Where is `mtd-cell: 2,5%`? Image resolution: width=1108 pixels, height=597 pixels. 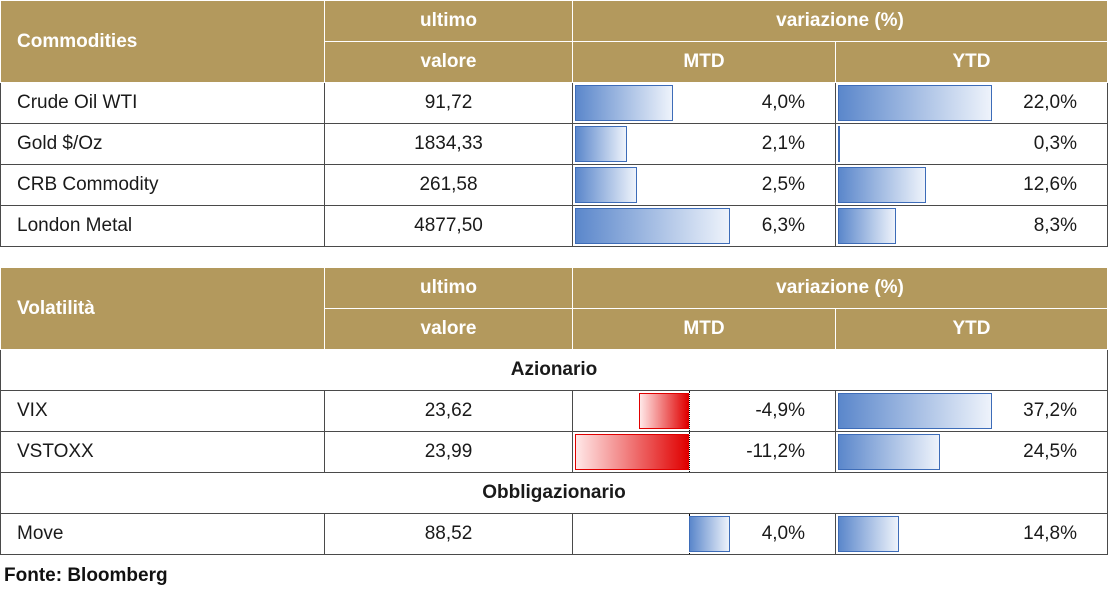
mtd-cell: 2,5% is located at coordinates (704, 185).